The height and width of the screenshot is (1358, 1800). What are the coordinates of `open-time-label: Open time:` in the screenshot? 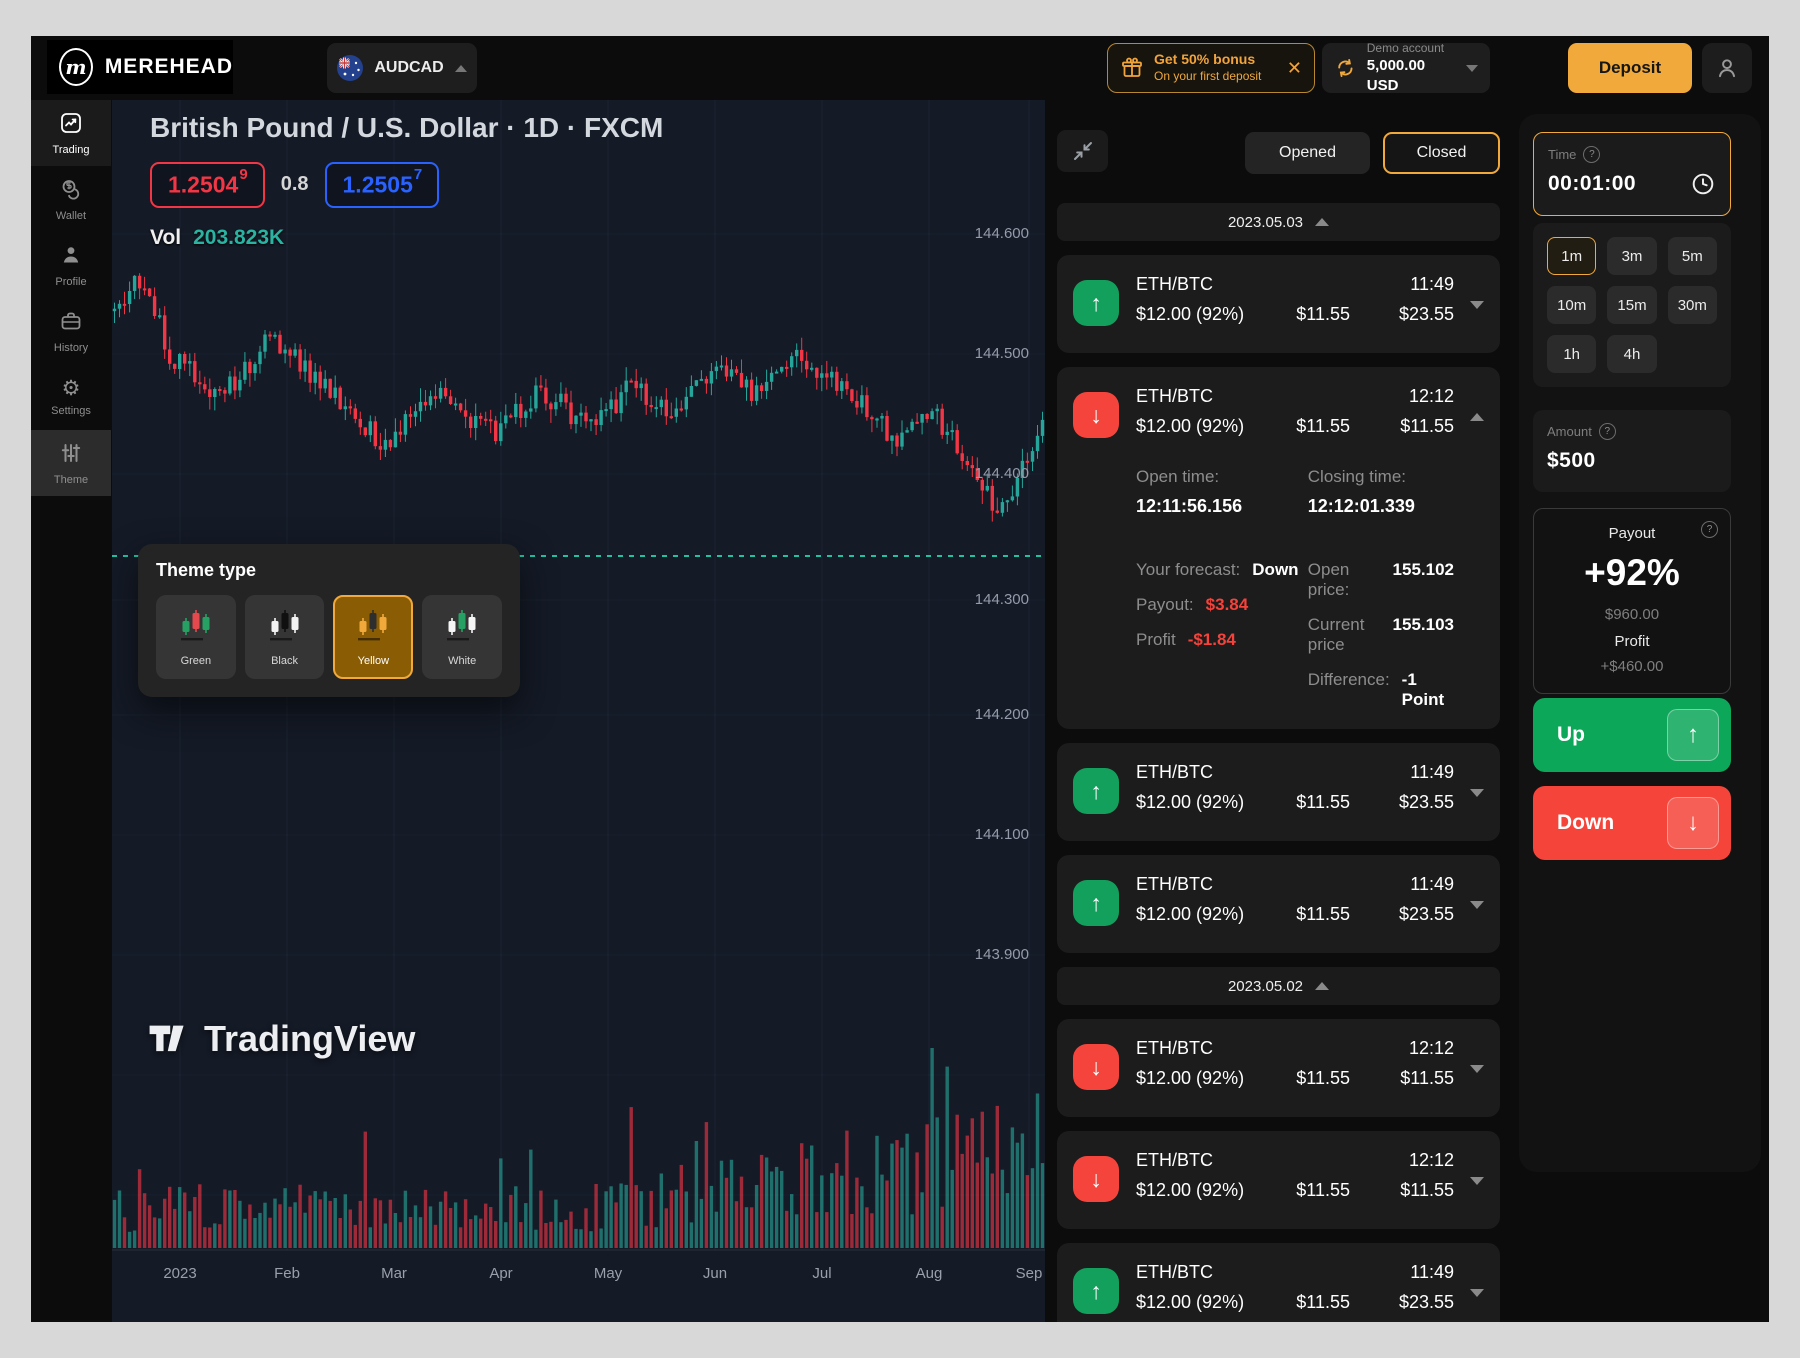 It's located at (1178, 476).